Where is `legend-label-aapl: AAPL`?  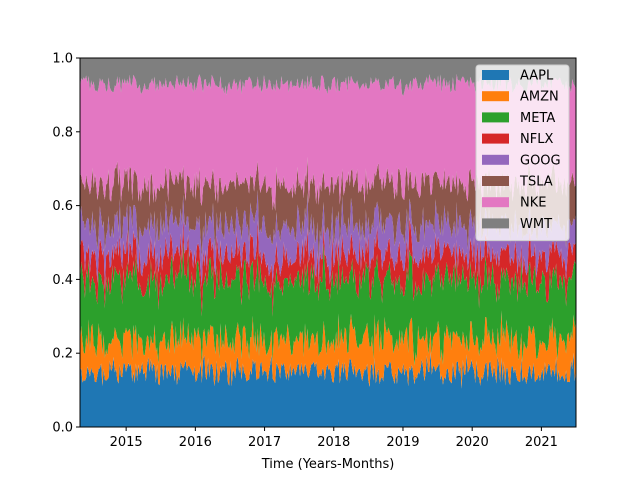
legend-label-aapl: AAPL is located at coordinates (537, 76).